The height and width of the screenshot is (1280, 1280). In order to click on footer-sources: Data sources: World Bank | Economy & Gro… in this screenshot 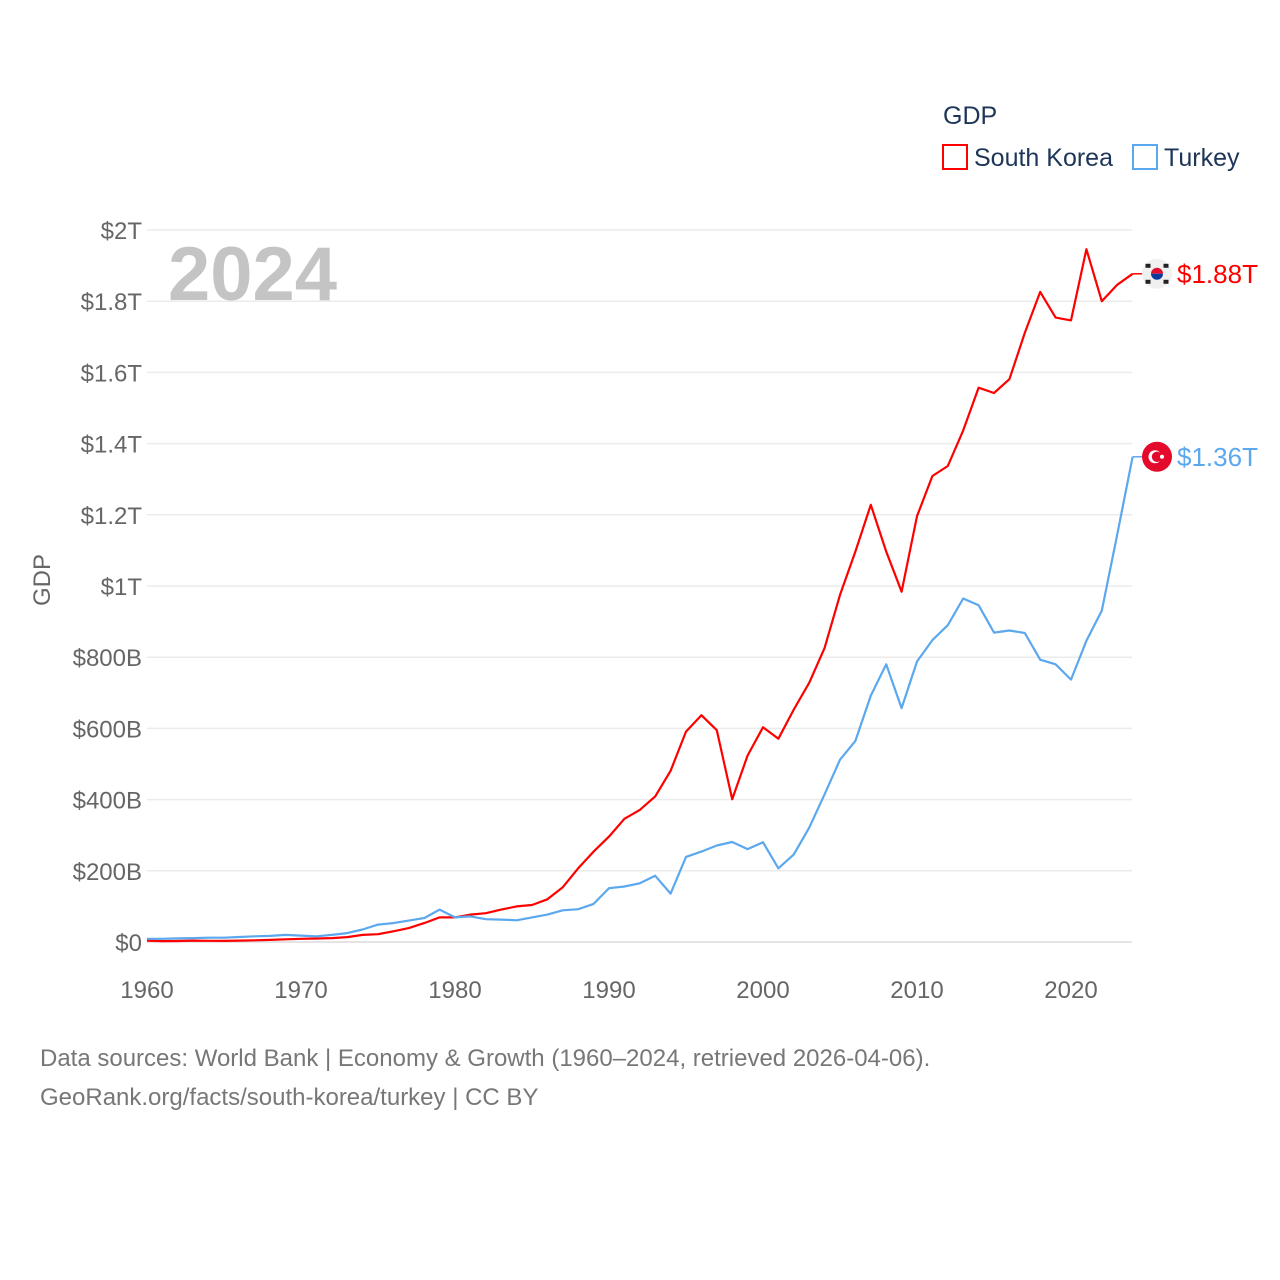, I will do `click(485, 1058)`.